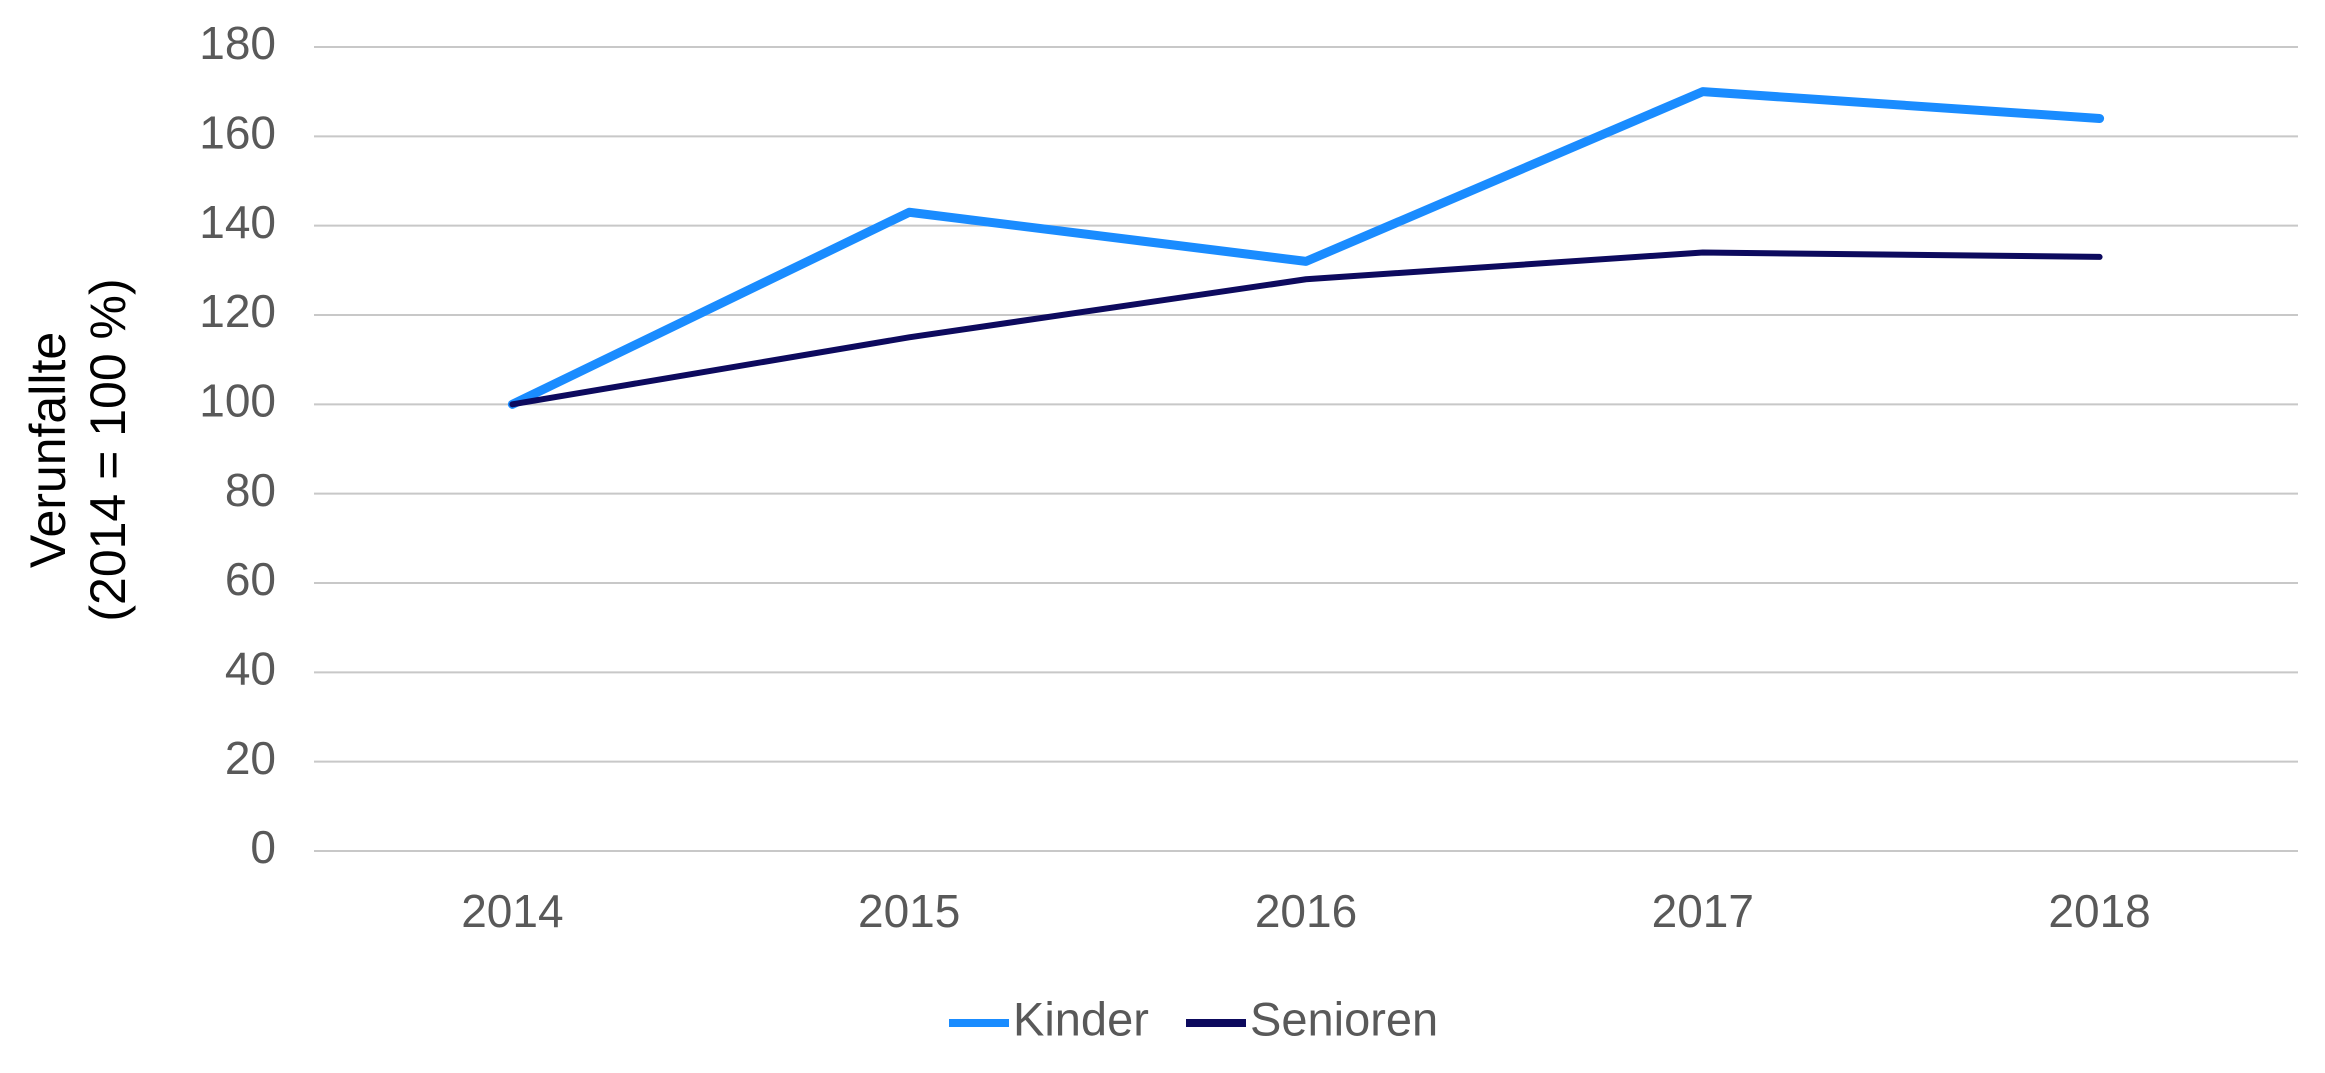 The image size is (2325, 1073). What do you see at coordinates (1306, 328) in the screenshot?
I see `series-line` at bounding box center [1306, 328].